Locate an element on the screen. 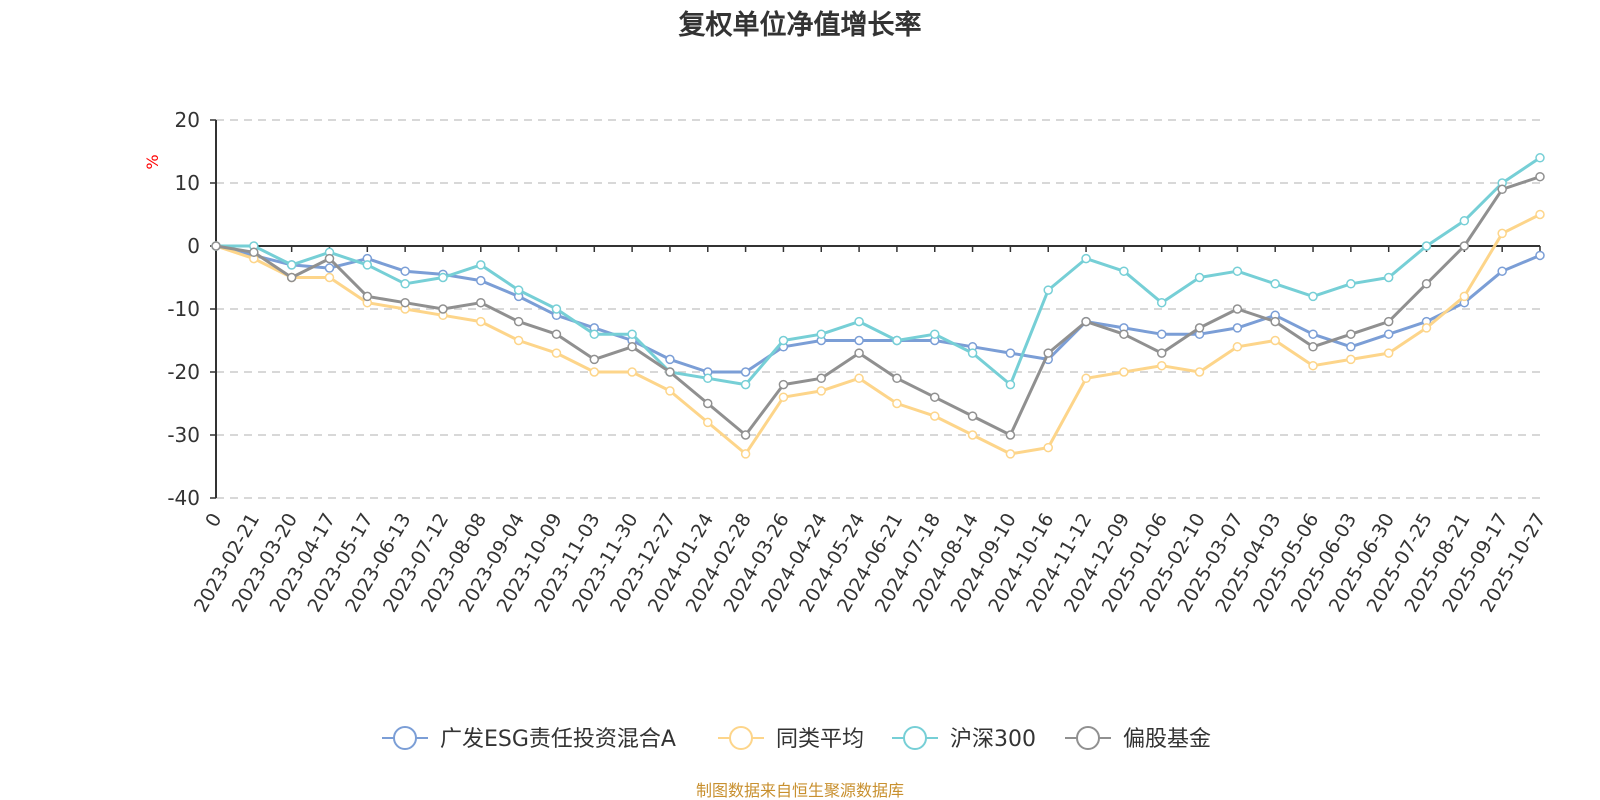 The image size is (1600, 800). legend-item: 偏股基金 is located at coordinates (1138, 739).